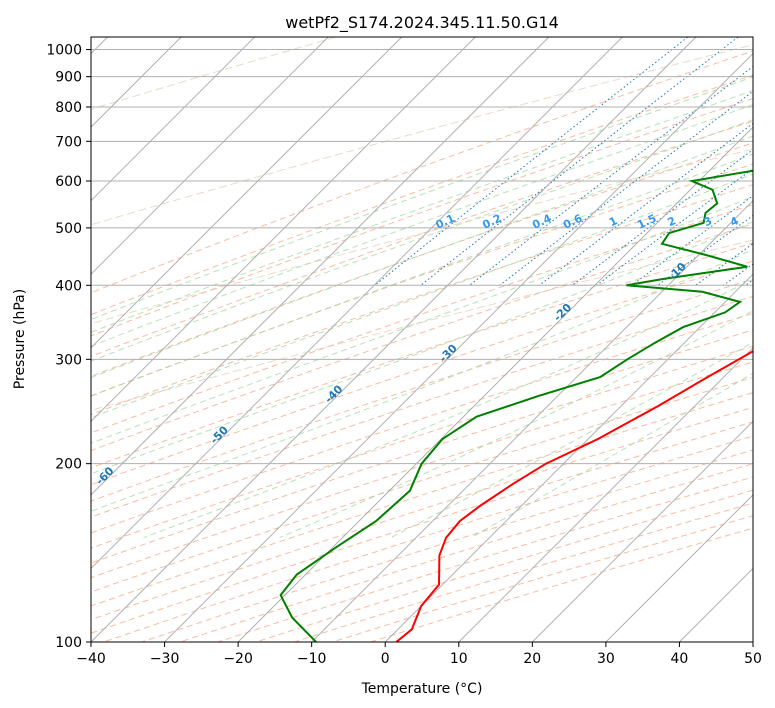  What do you see at coordinates (68, 229) in the screenshot?
I see `y-tick-label: 500` at bounding box center [68, 229].